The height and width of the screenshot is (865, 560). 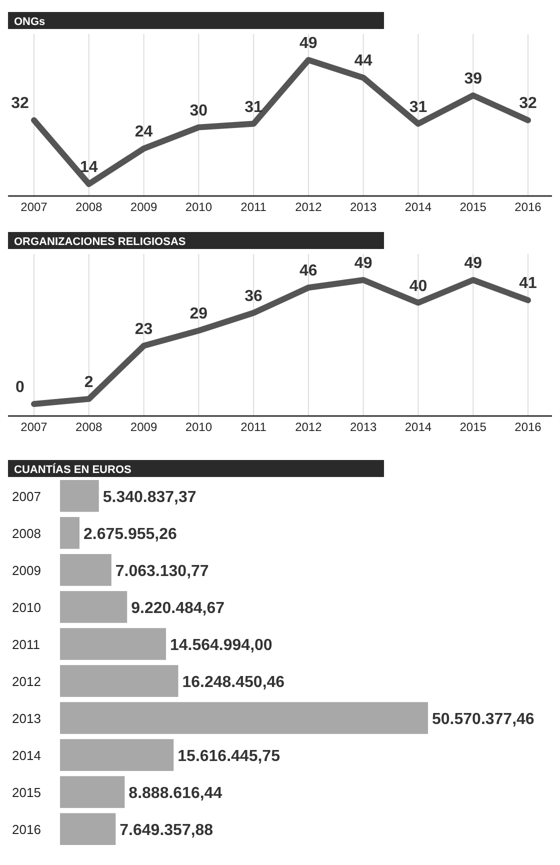 What do you see at coordinates (363, 61) in the screenshot?
I see `data-label: 44` at bounding box center [363, 61].